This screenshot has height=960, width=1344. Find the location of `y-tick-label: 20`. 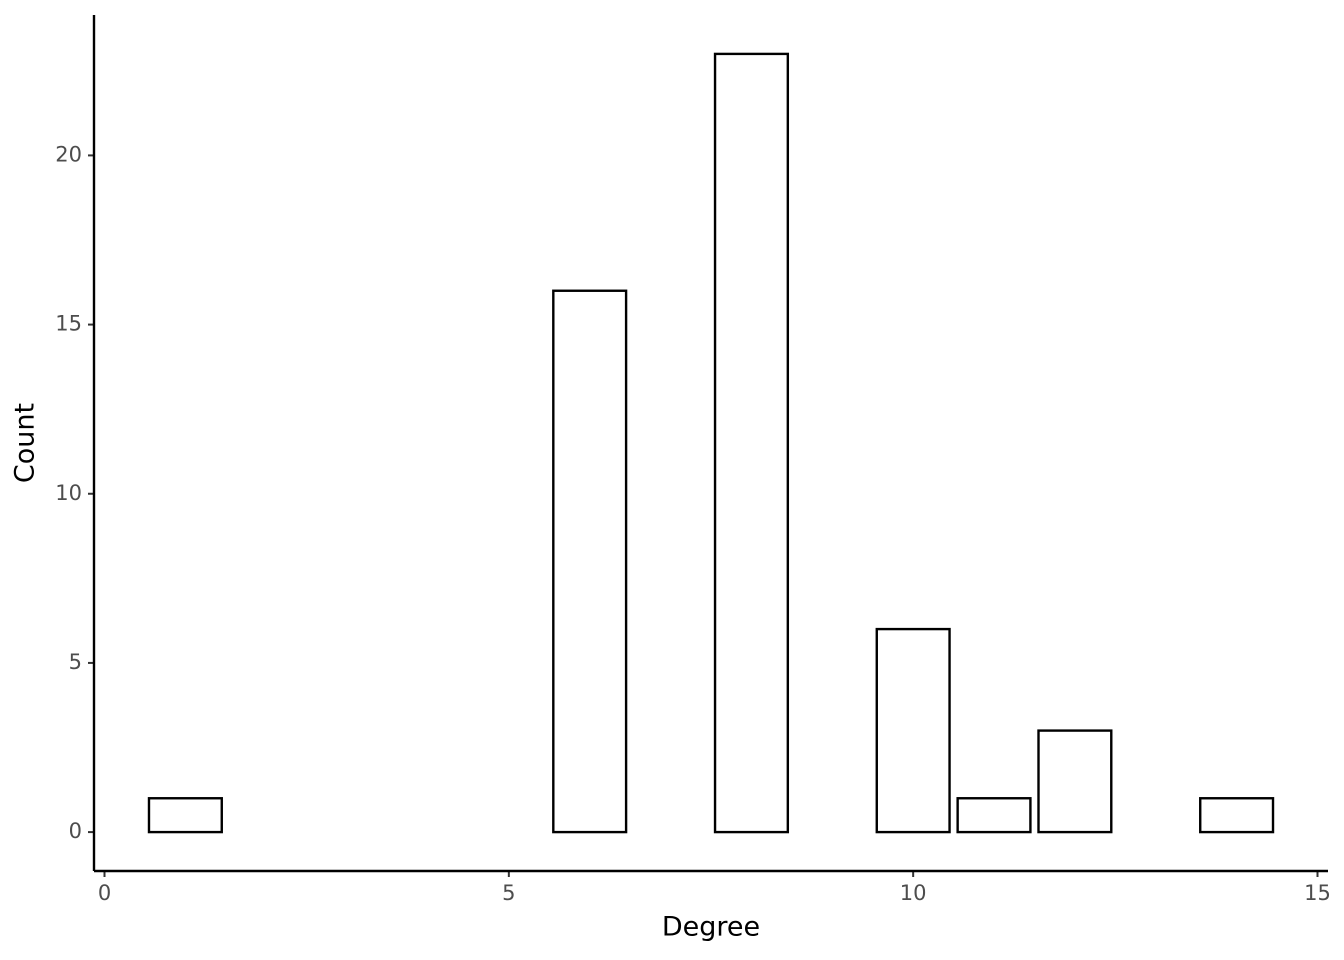

y-tick-label: 20 is located at coordinates (68, 154).